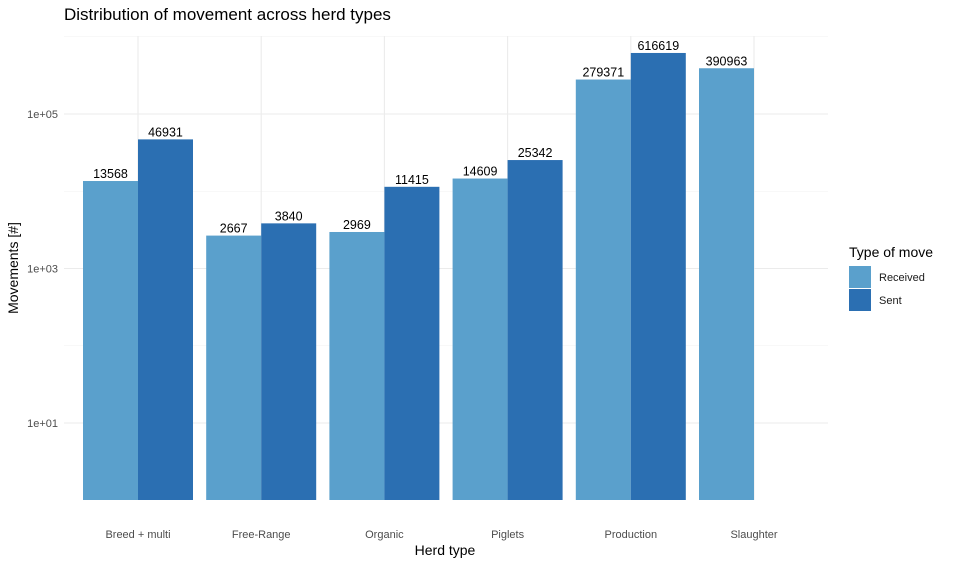  I want to click on bar-value-label: 390963, so click(727, 61).